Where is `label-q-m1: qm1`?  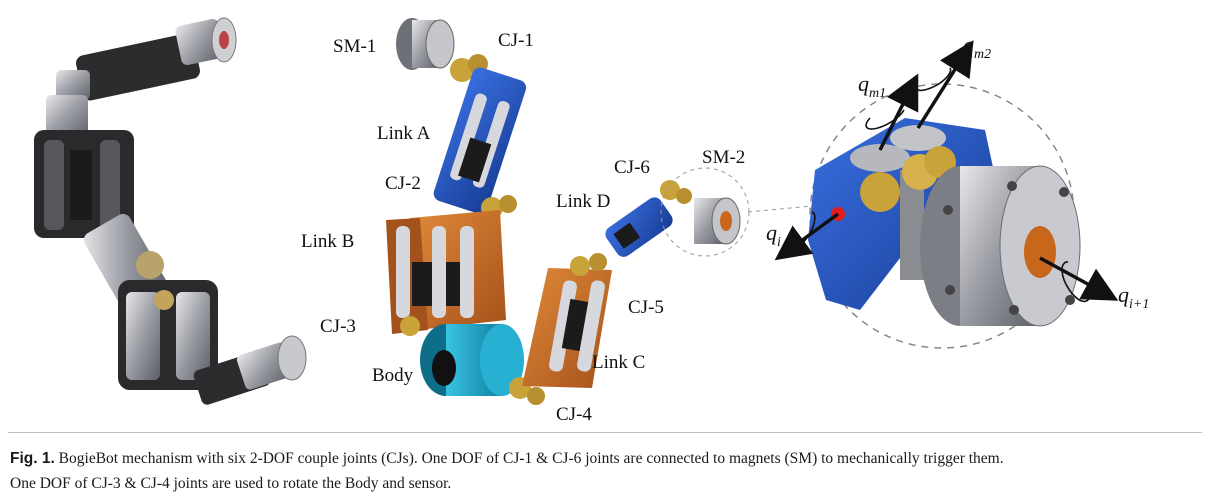 label-q-m1: qm1 is located at coordinates (872, 86).